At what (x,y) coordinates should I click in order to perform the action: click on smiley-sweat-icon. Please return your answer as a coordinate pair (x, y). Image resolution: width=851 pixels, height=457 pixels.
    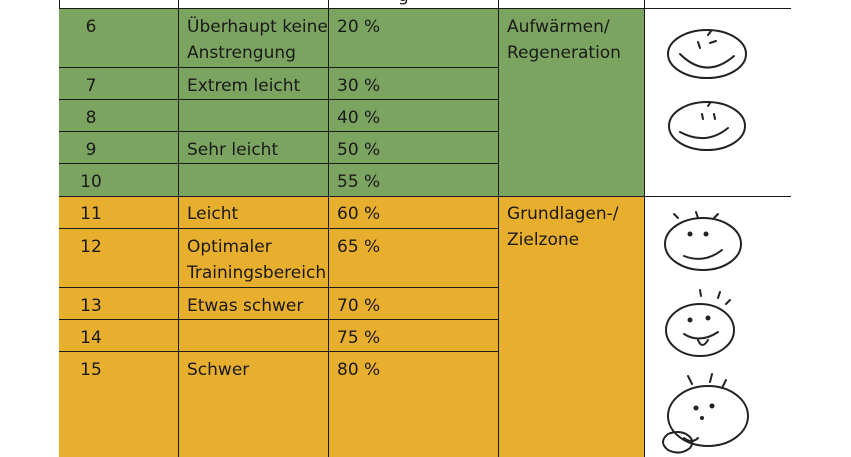
    Looking at the image, I should click on (703, 241).